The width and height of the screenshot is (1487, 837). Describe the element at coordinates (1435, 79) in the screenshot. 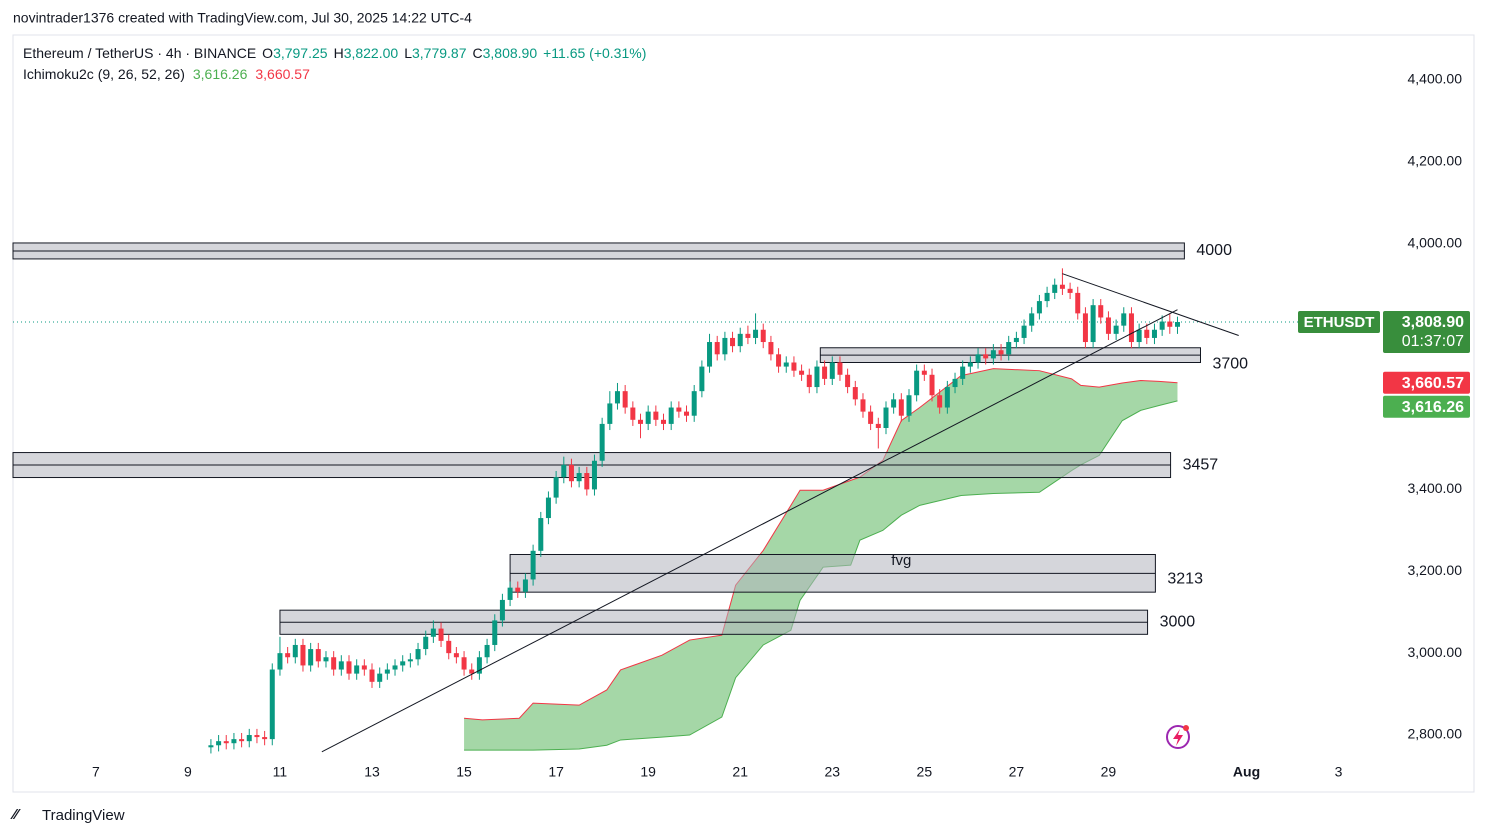

I see `y-tick-label: 4,400.00` at that location.